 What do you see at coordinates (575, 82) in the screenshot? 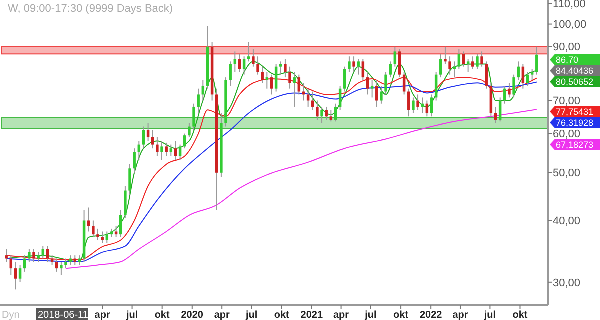
I see `price-tag: 80,50652` at bounding box center [575, 82].